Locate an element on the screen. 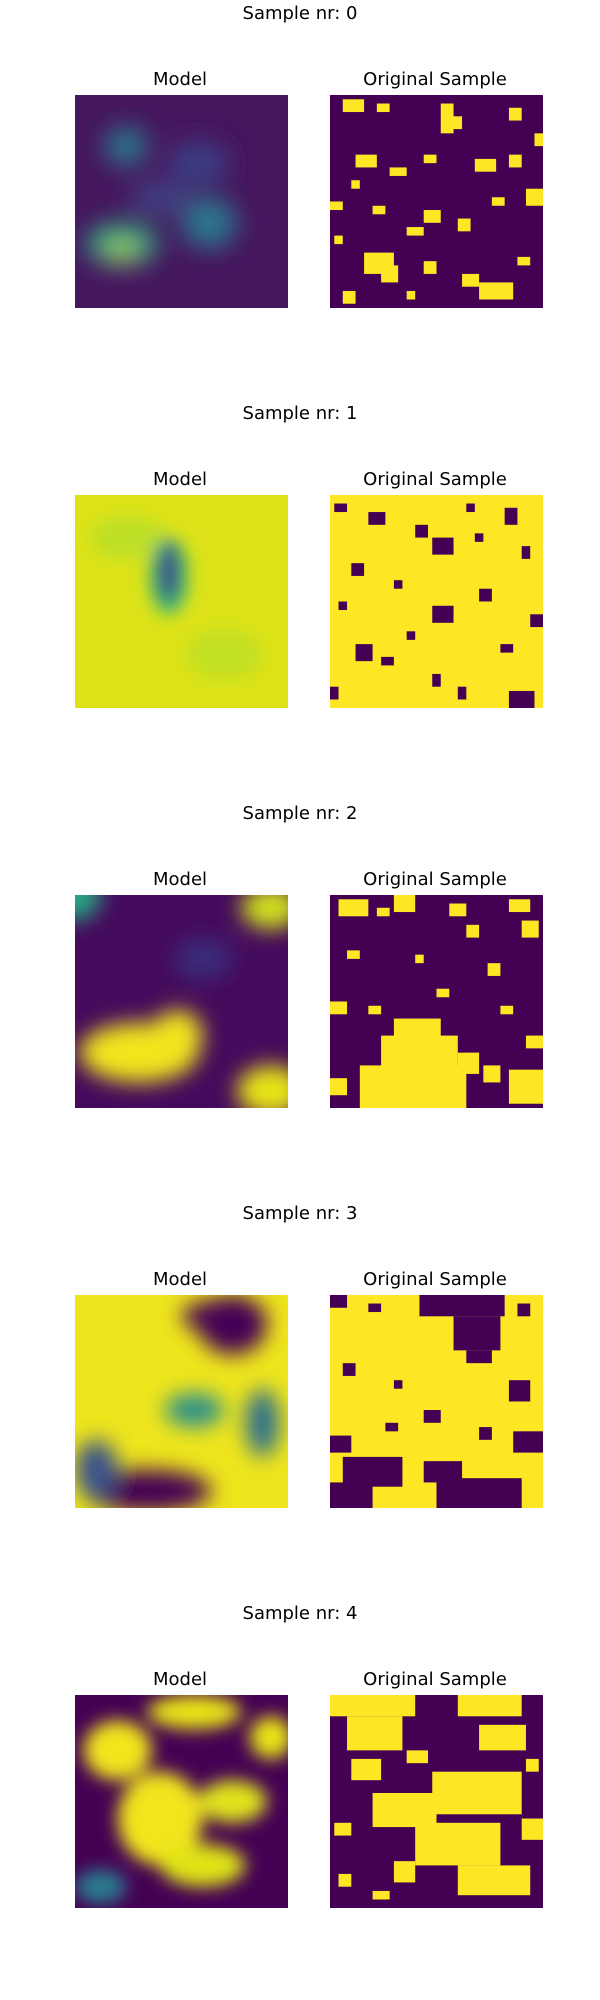 This screenshot has height=2000, width=600. sample-title: Sample nr: 1 is located at coordinates (300, 414).